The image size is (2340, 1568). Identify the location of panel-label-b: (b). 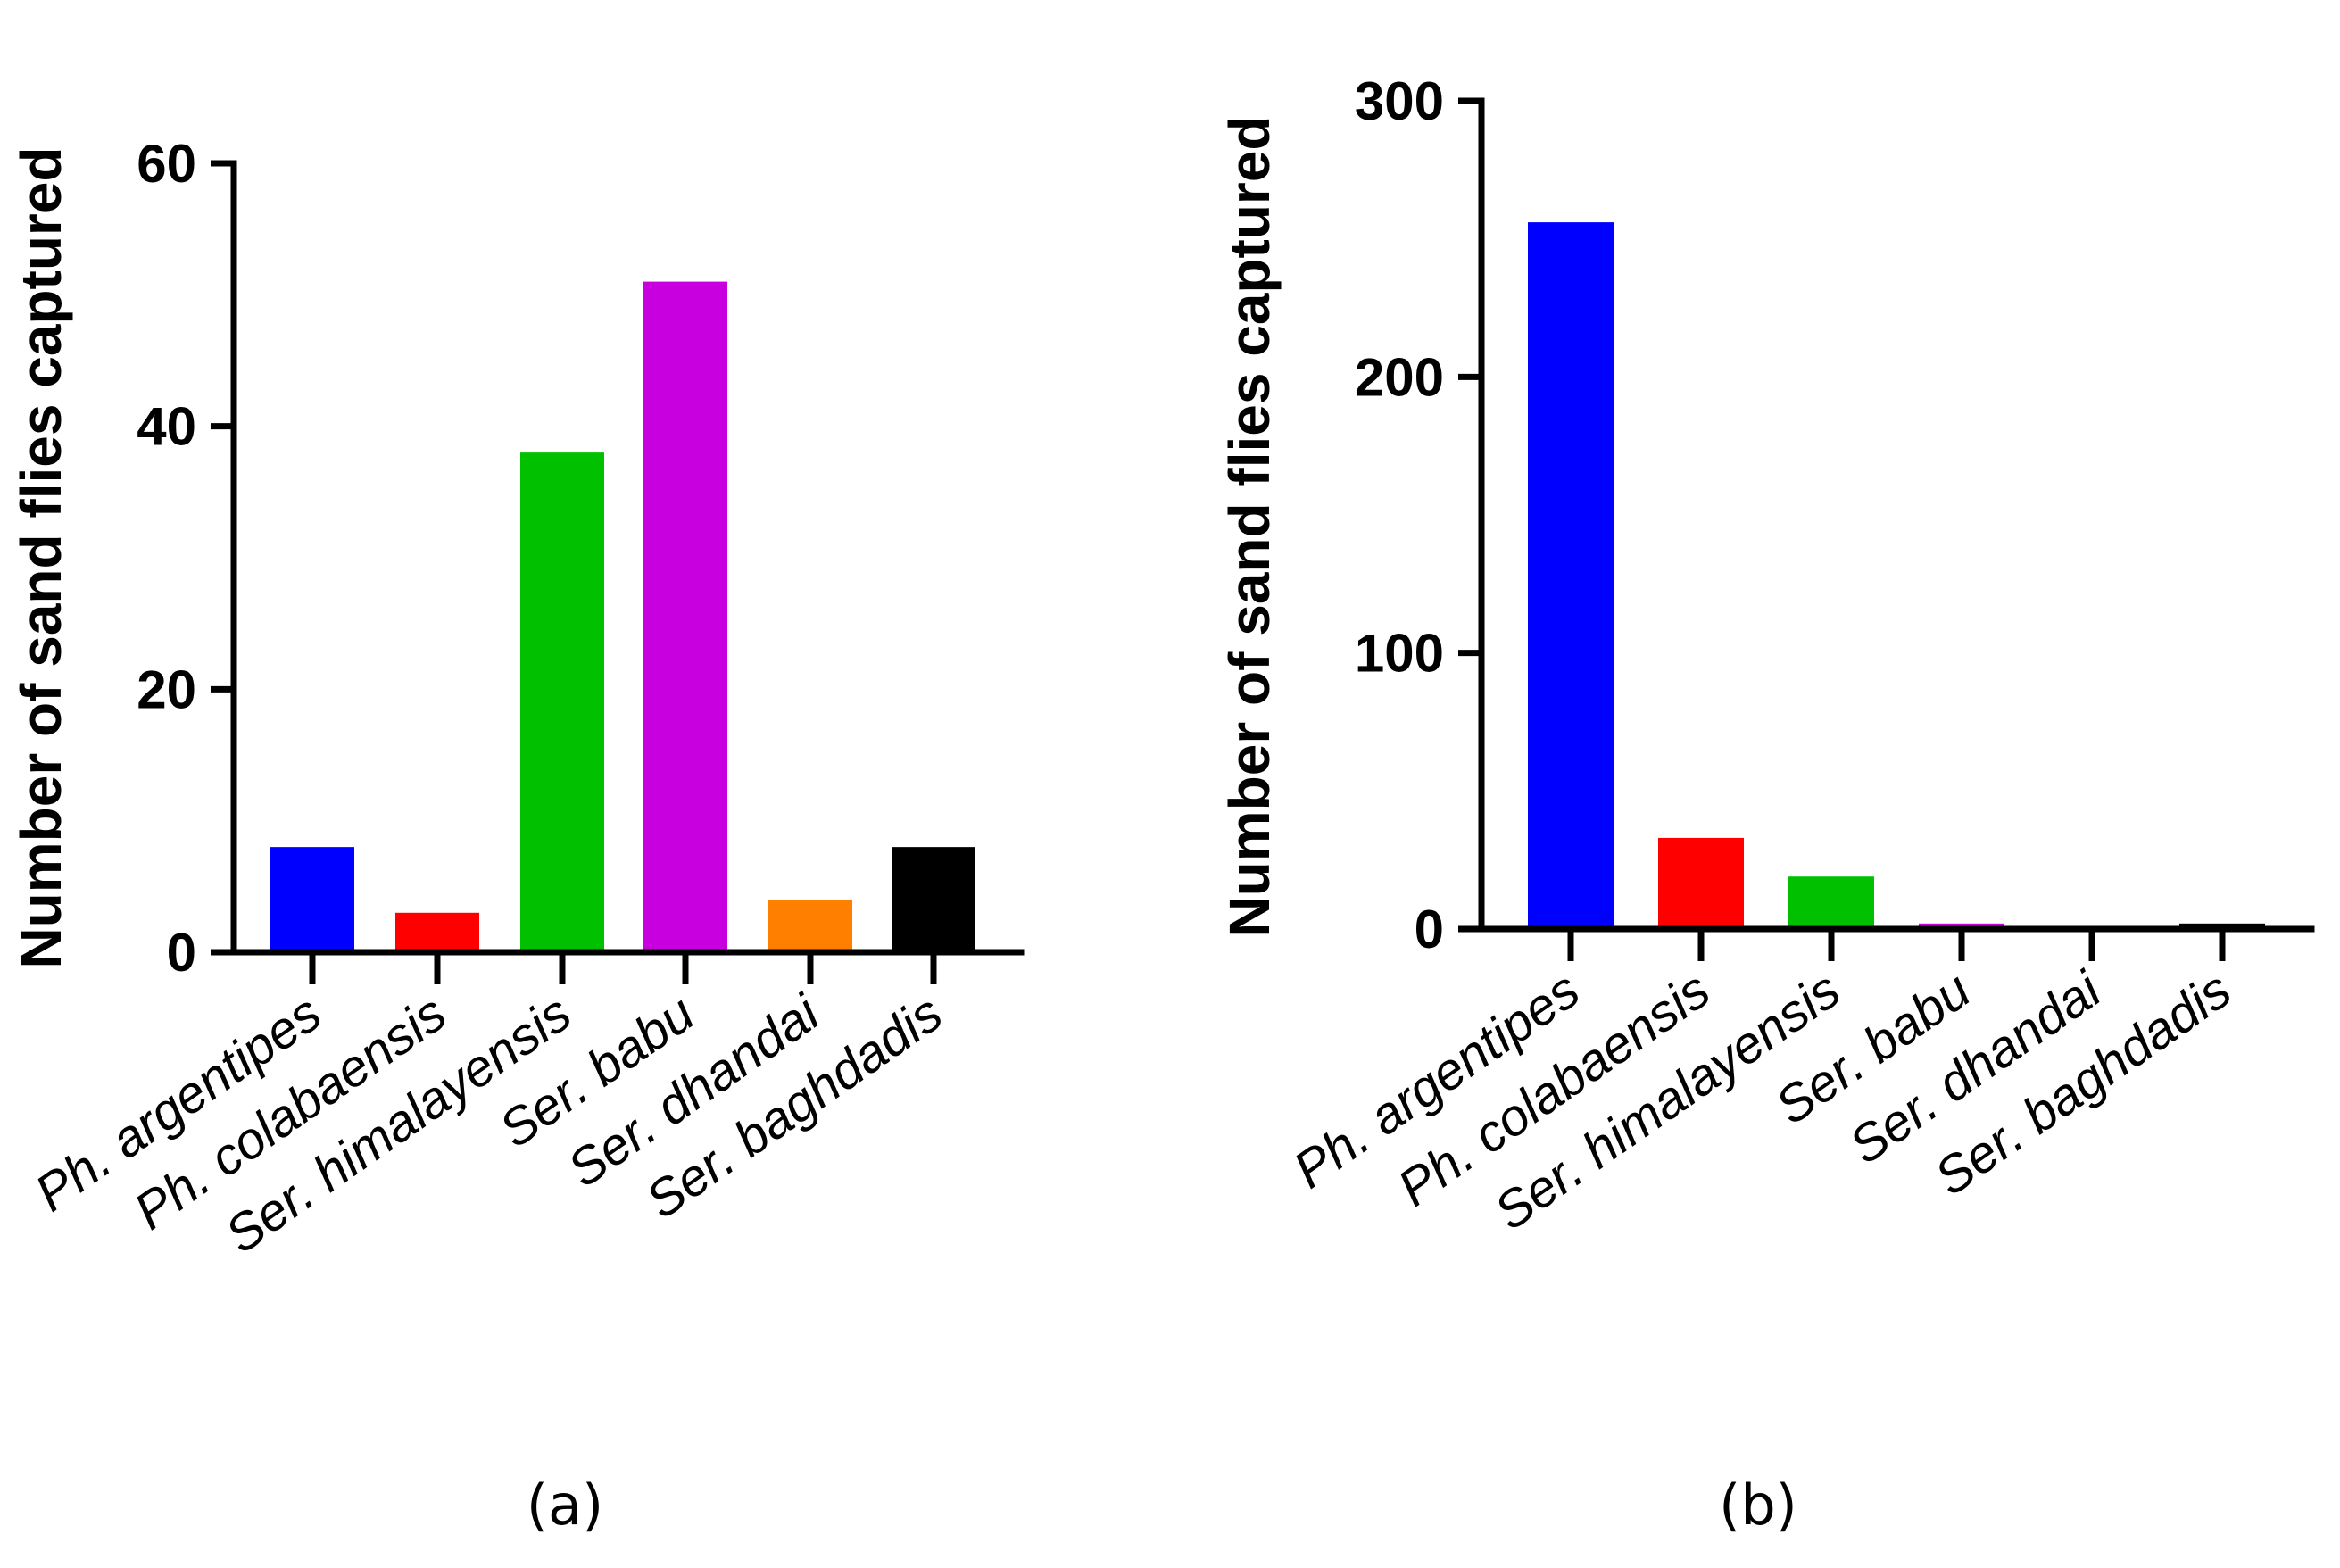
(1758, 1505).